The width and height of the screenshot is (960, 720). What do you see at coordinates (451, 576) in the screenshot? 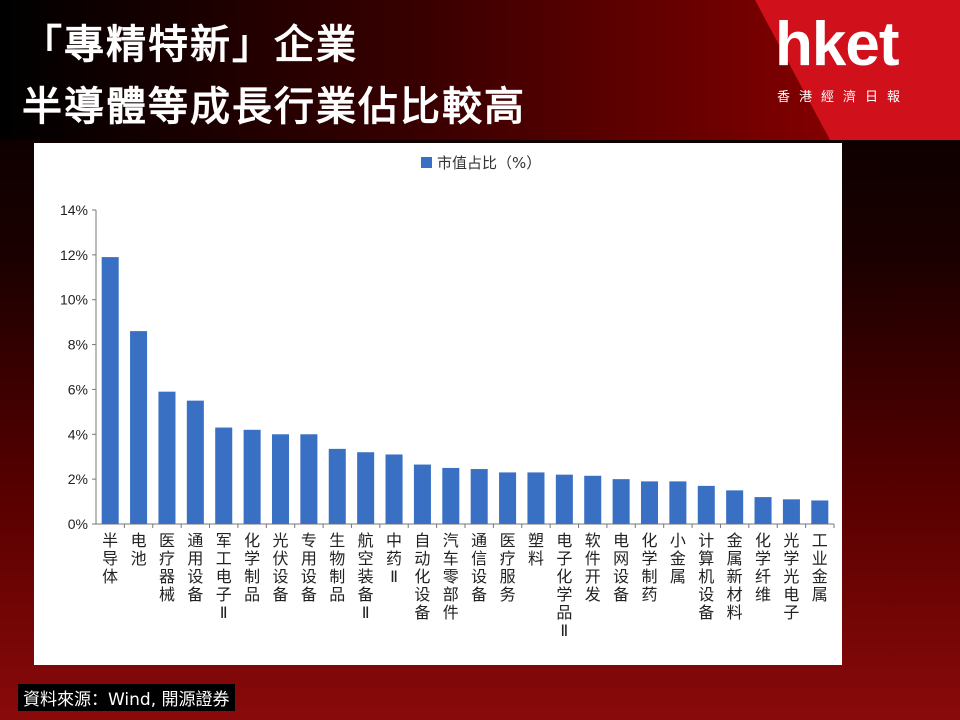
I see `x-tick-label: 汽车零部件` at bounding box center [451, 576].